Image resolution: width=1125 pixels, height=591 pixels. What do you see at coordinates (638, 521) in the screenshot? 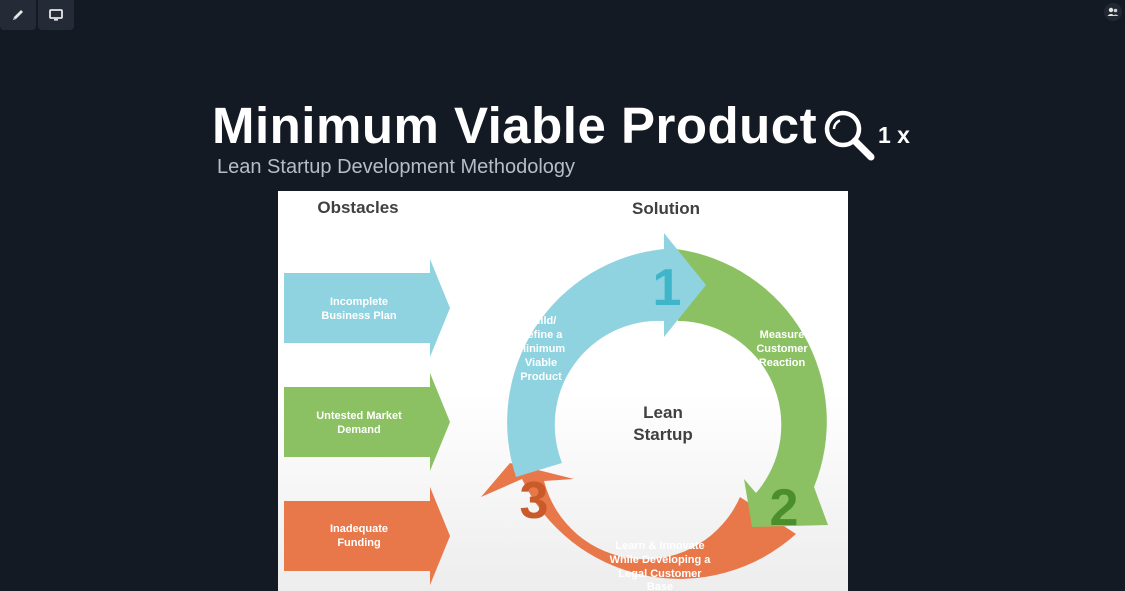
I see `cycle-segment-learn` at bounding box center [638, 521].